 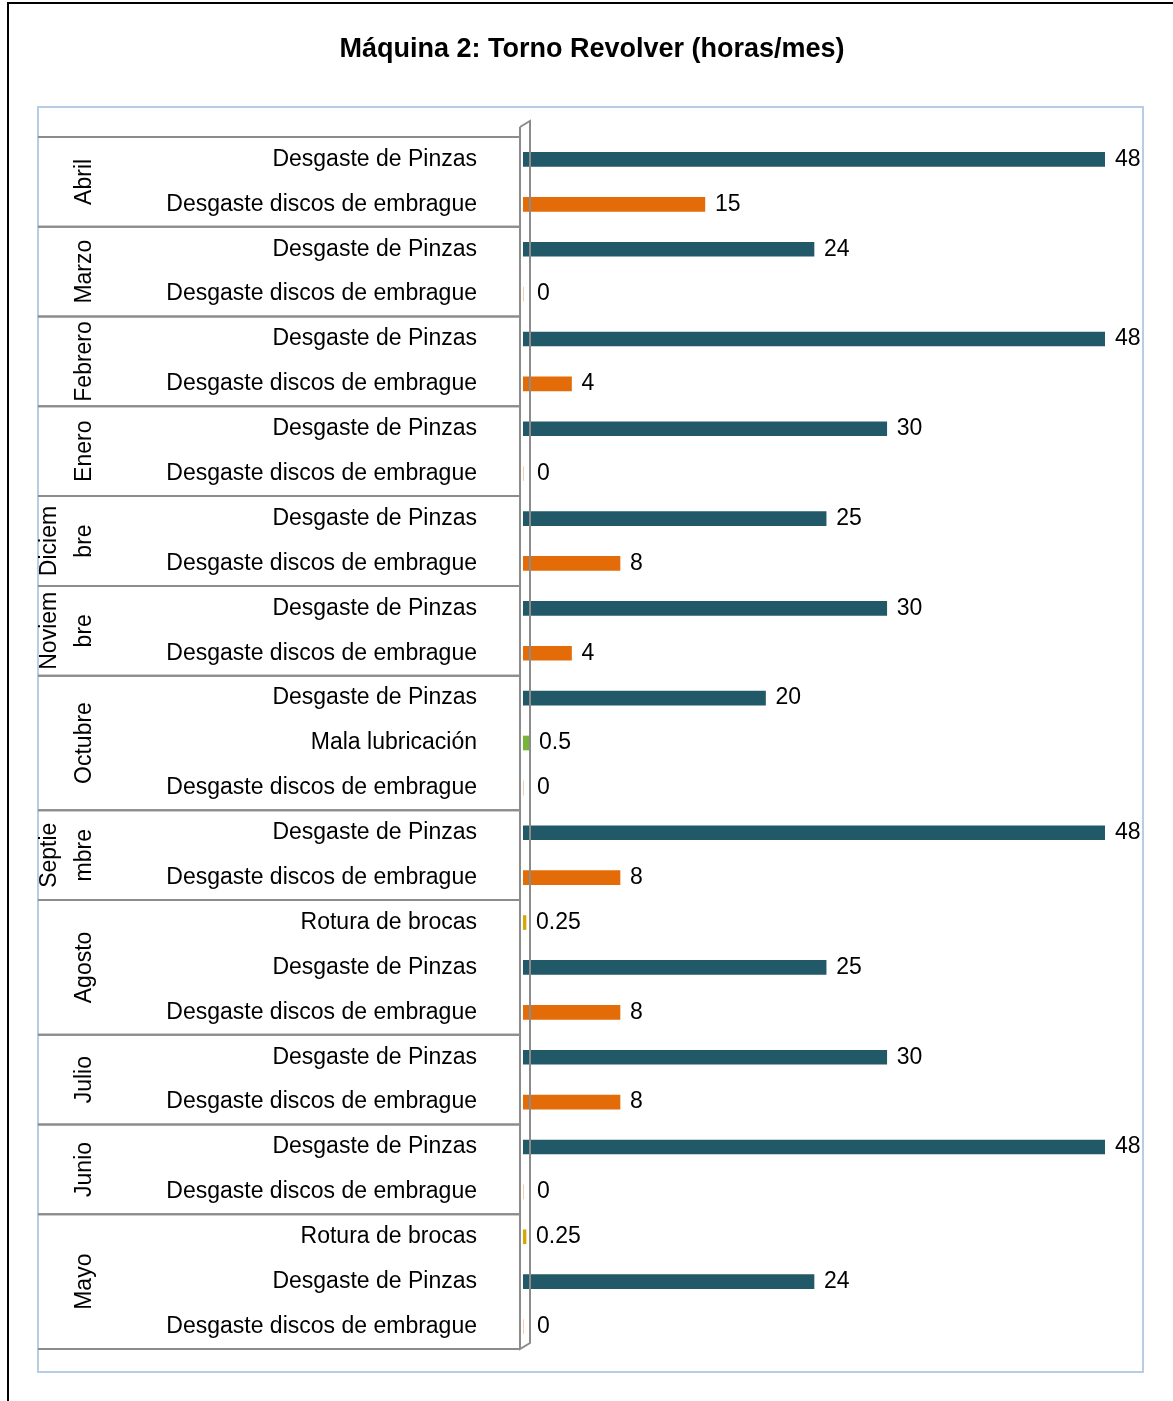 What do you see at coordinates (555, 741) in the screenshot?
I see `data-label: 0.5` at bounding box center [555, 741].